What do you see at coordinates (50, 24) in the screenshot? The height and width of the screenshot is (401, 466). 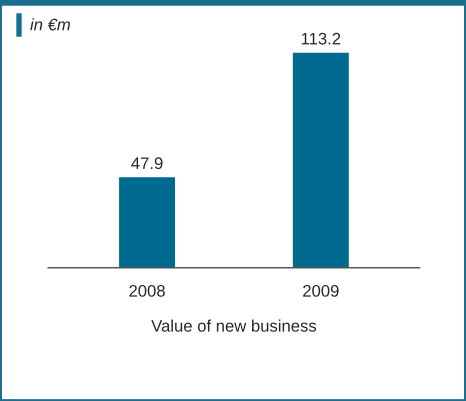 I see `chart-title: in €m` at bounding box center [50, 24].